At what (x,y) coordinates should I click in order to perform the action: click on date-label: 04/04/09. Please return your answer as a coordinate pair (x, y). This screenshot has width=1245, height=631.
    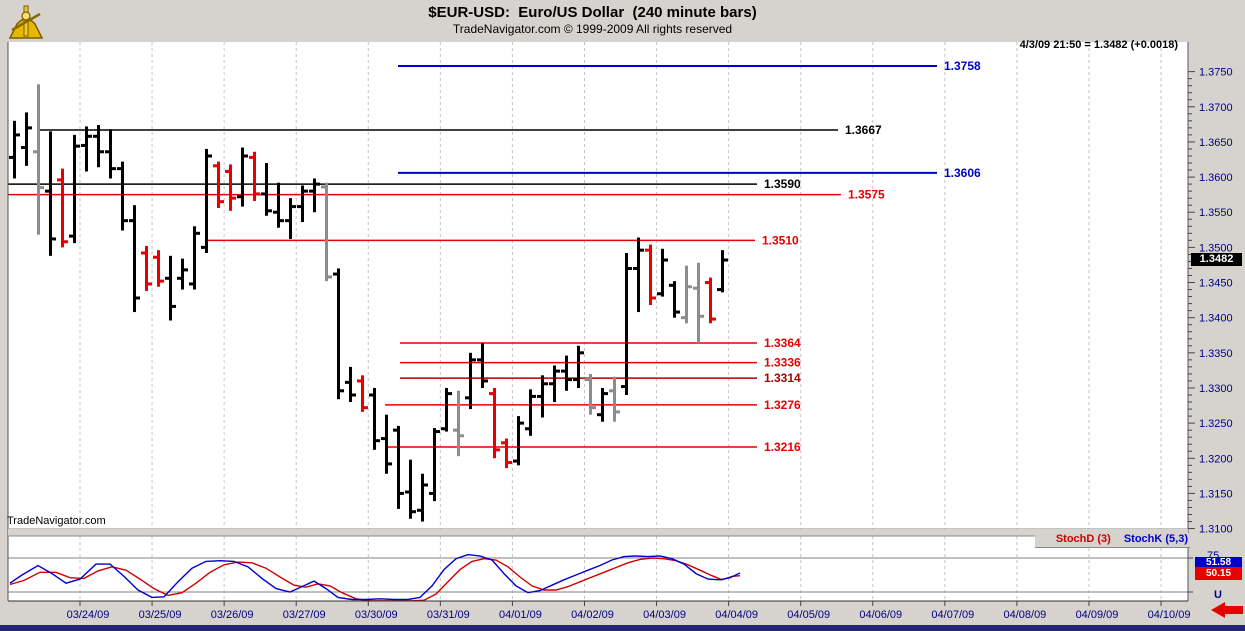
    Looking at the image, I should click on (736, 615).